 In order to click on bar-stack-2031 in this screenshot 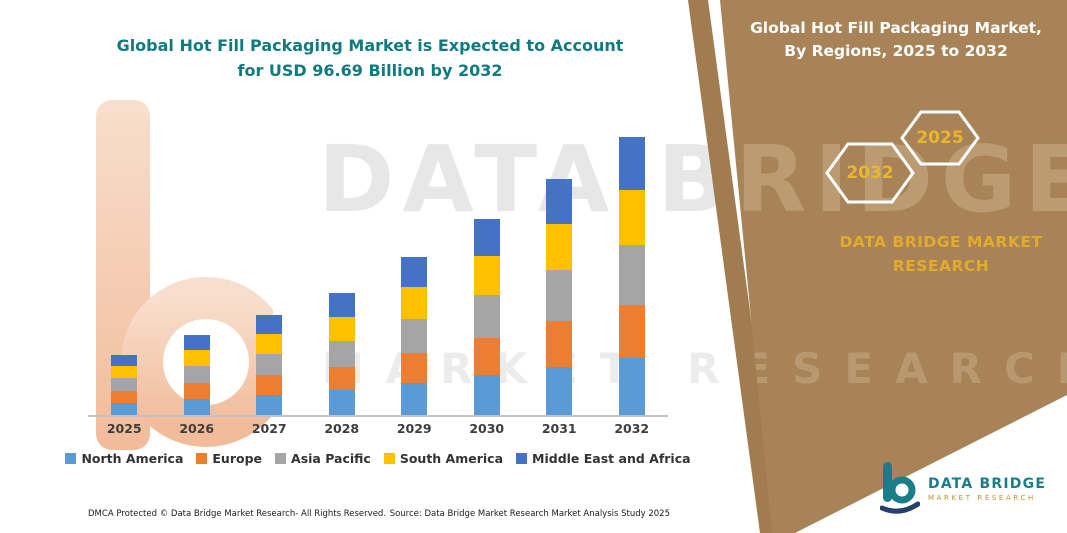, I will do `click(559, 296)`.